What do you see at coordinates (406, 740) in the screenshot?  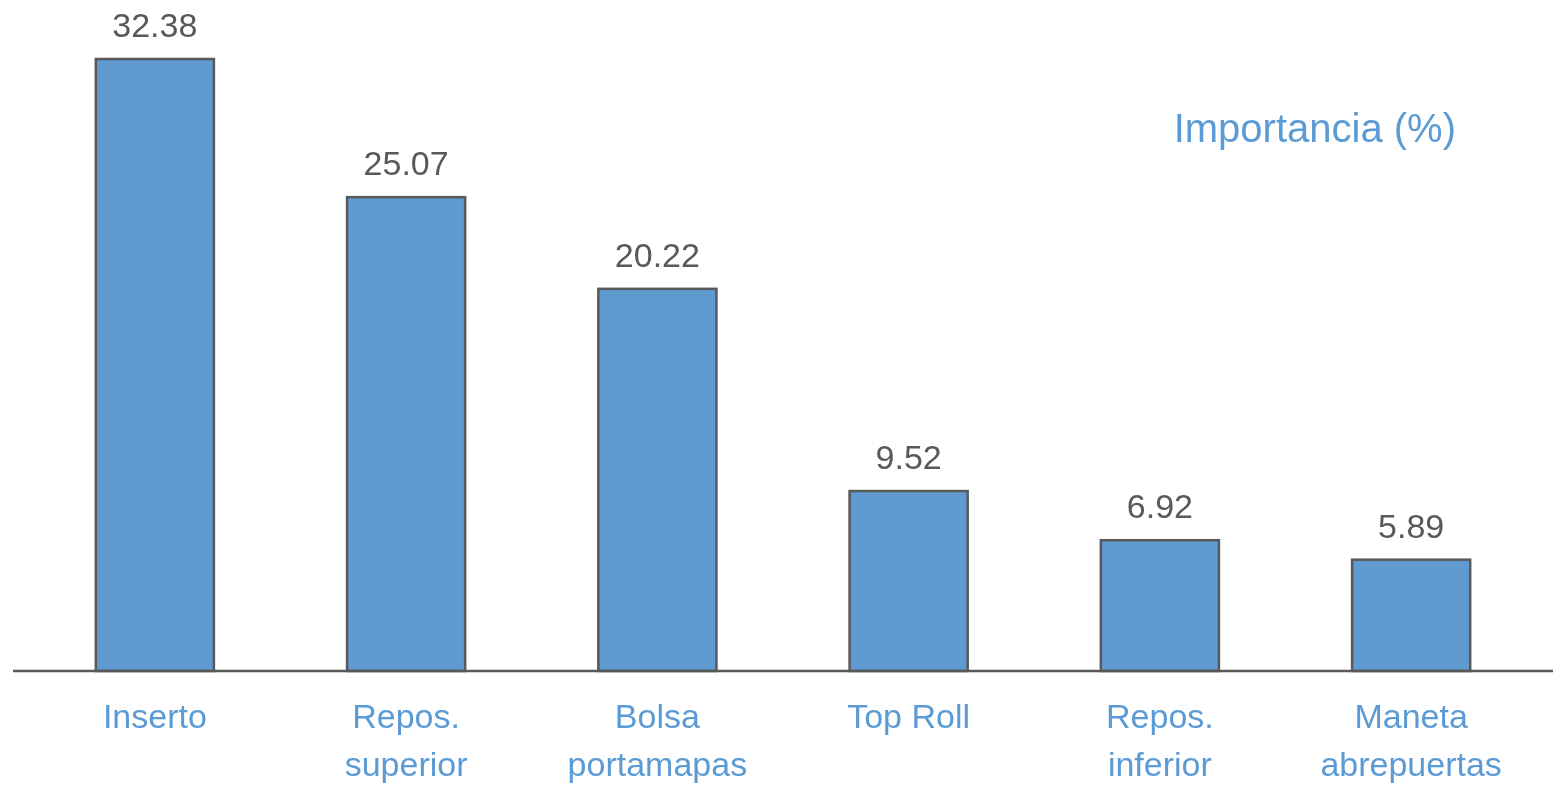 I see `x-tick-label: Repos. superior` at bounding box center [406, 740].